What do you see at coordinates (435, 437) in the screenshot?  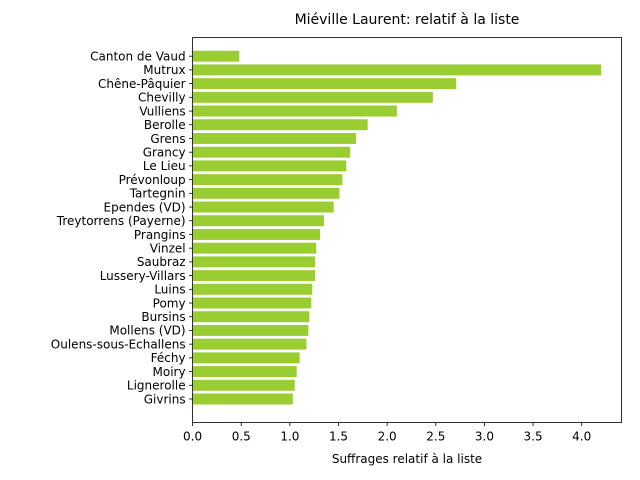 I see `x-tick-label: 2.5` at bounding box center [435, 437].